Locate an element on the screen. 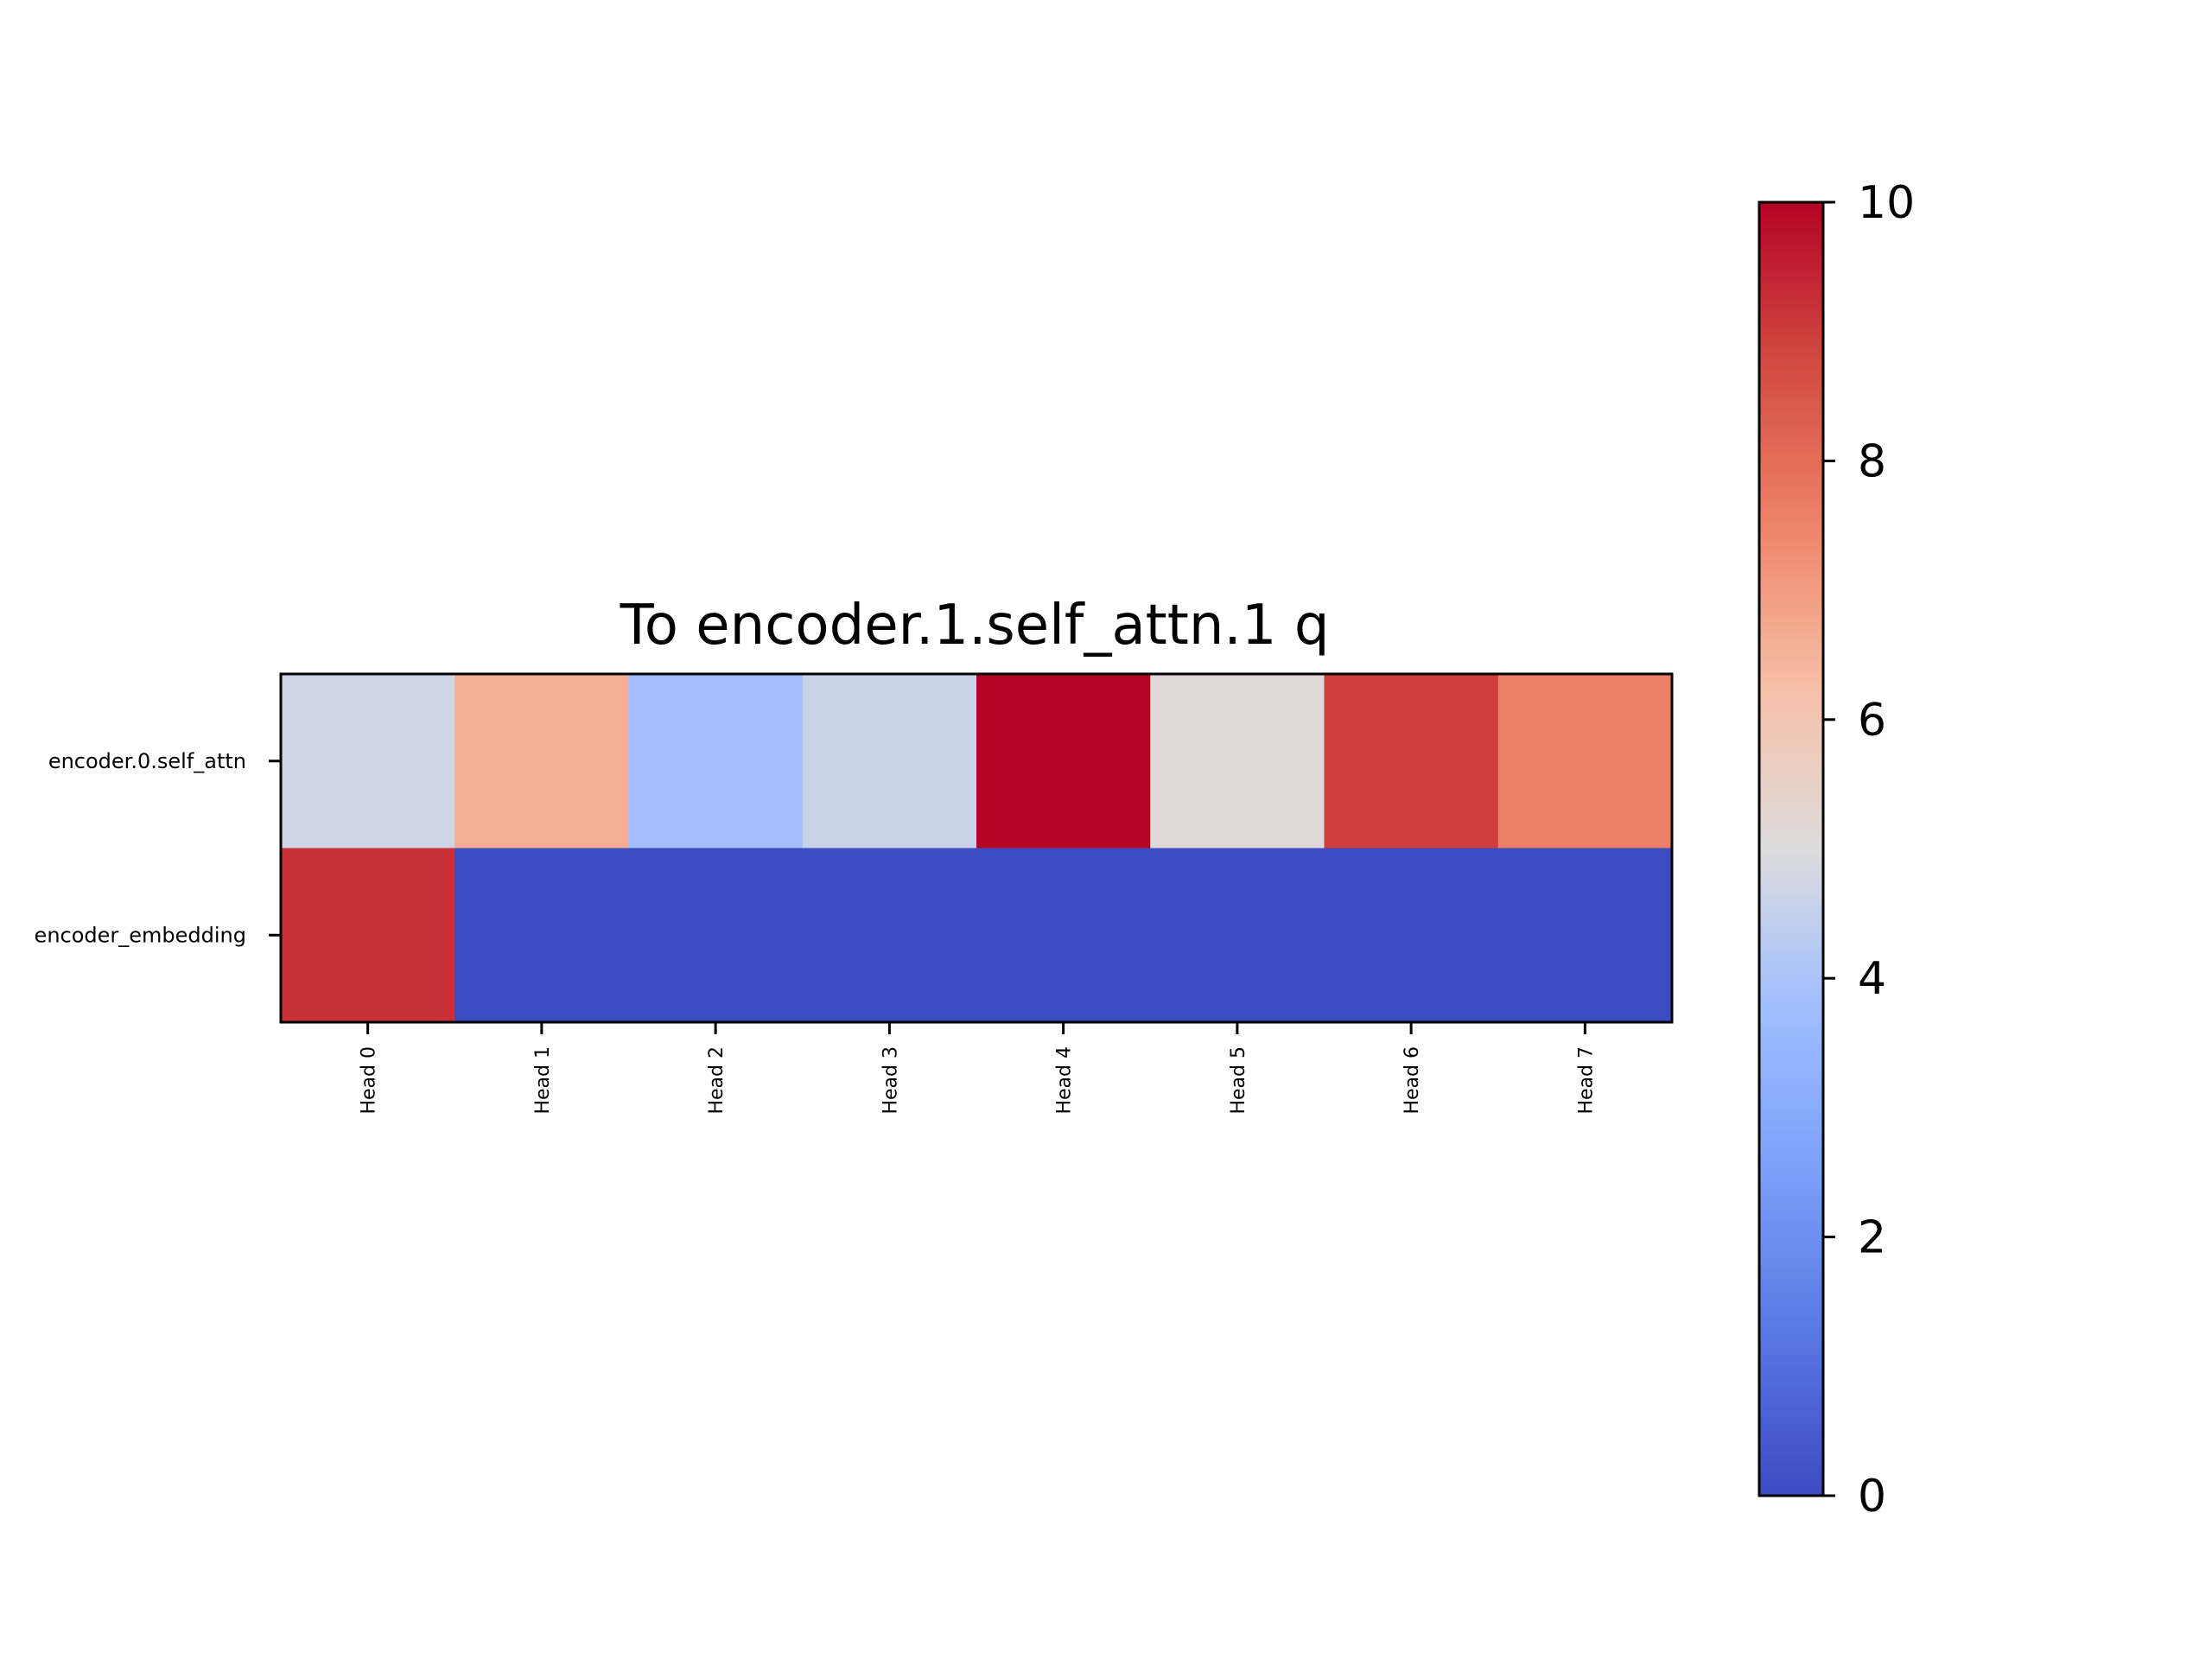 The height and width of the screenshot is (1659, 2212). colorbar-tick-label: 8 is located at coordinates (1872, 461).